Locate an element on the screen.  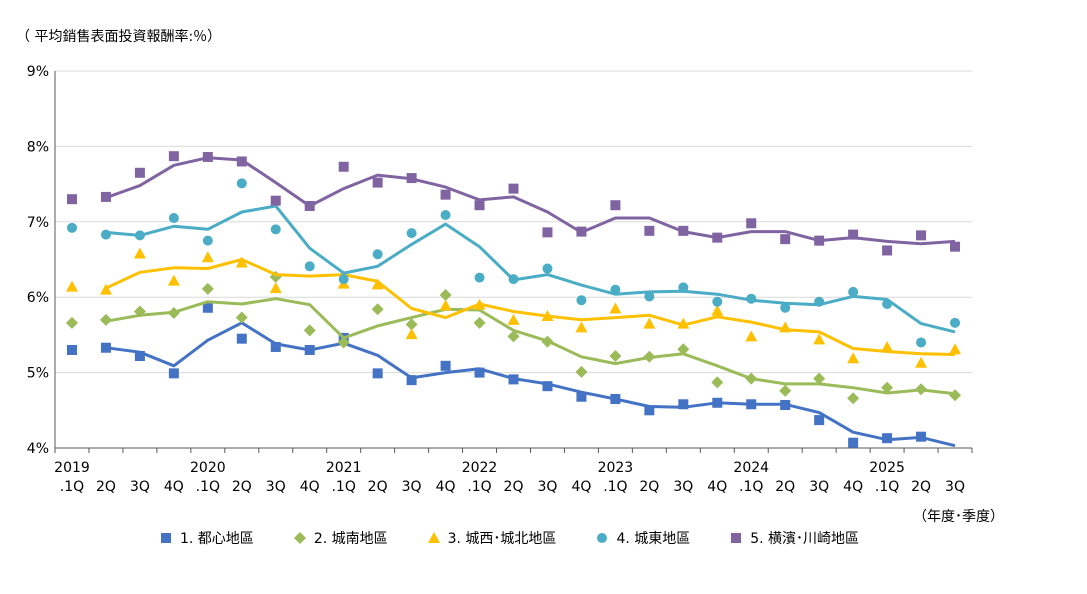
y-tick-label: 5% is located at coordinates (38, 374).